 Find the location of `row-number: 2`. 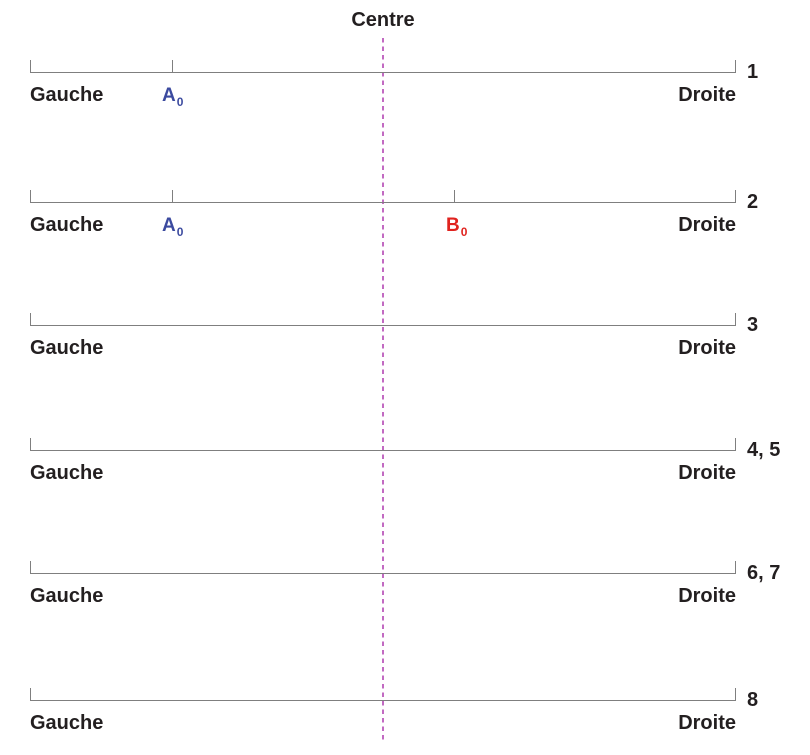

row-number: 2 is located at coordinates (753, 202).